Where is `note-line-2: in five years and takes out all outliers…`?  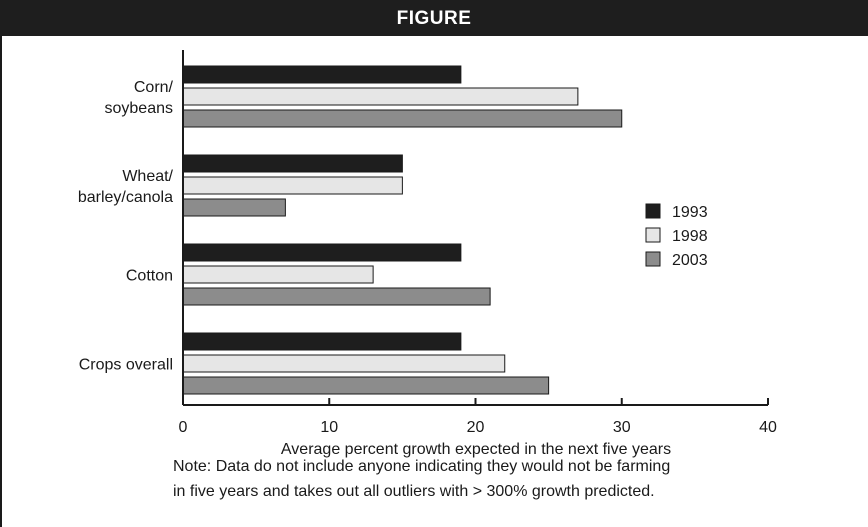
note-line-2: in five years and takes out all outliers… is located at coordinates (414, 491).